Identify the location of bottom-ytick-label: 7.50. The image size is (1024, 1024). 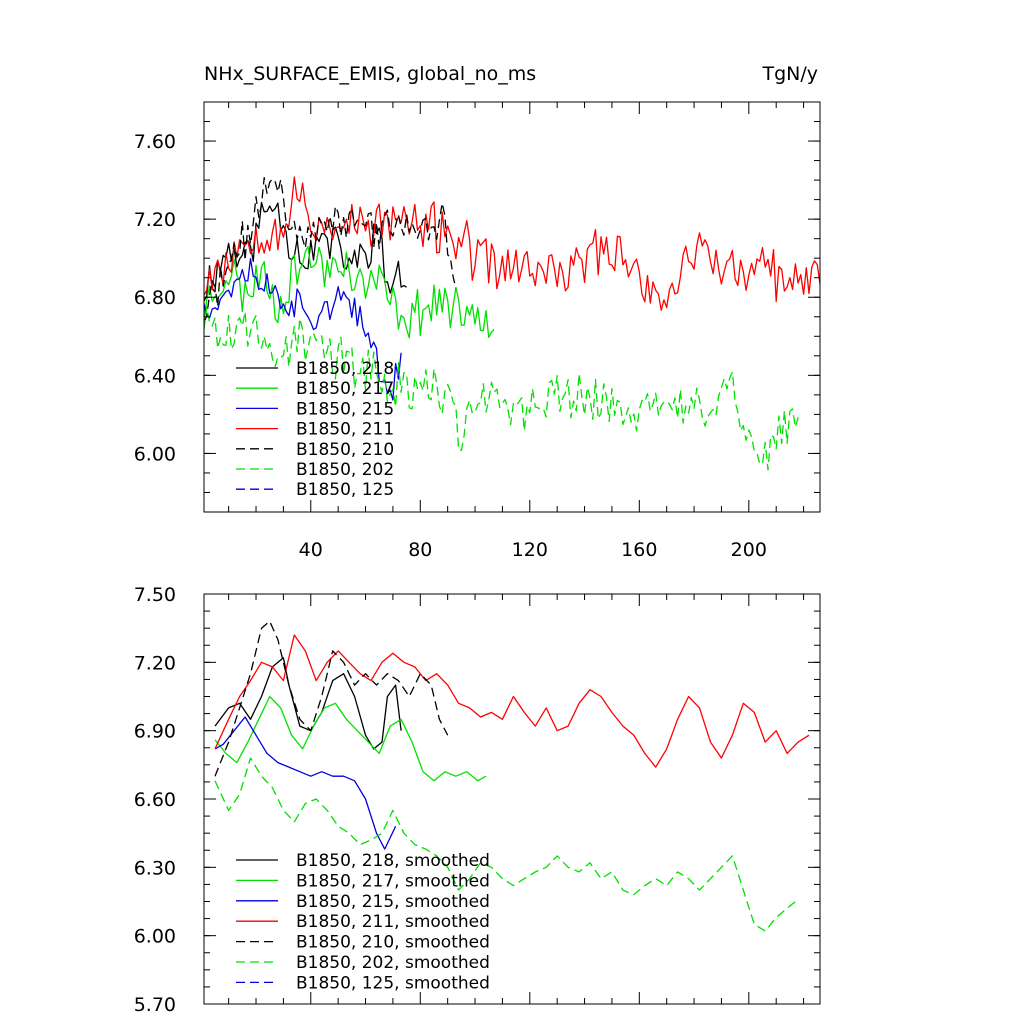
(155, 595).